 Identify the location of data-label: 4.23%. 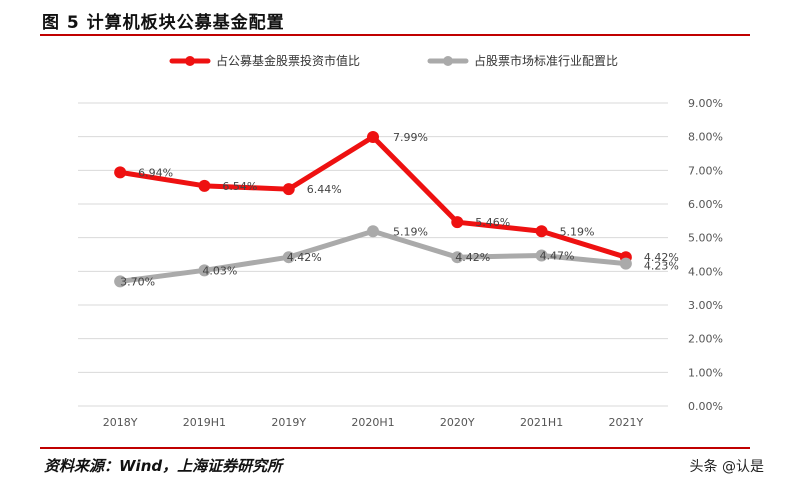
(661, 266).